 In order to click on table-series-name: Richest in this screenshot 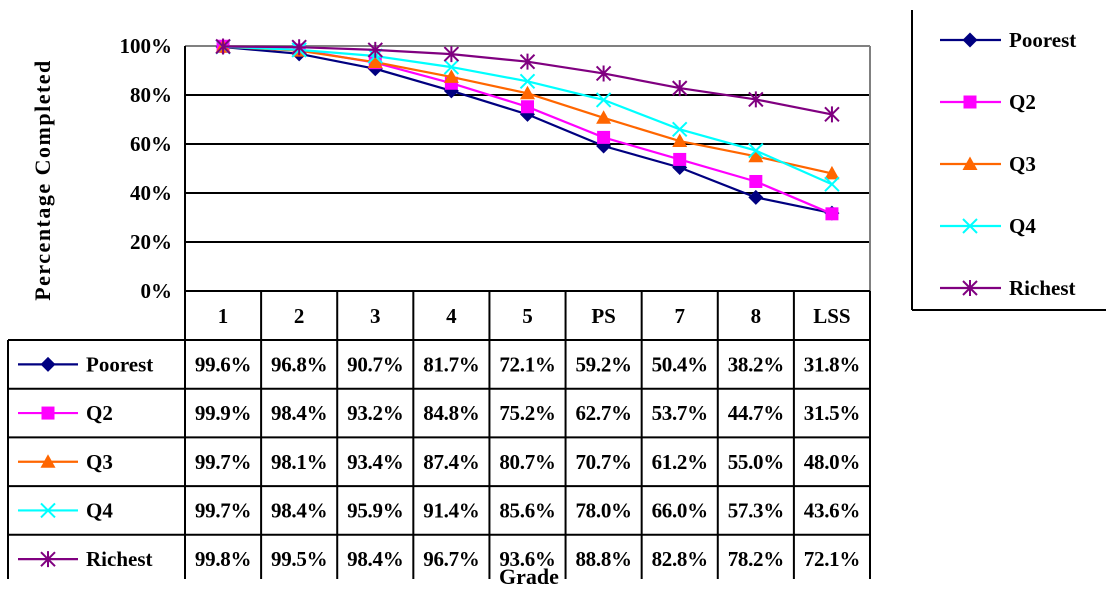, I will do `click(119, 559)`.